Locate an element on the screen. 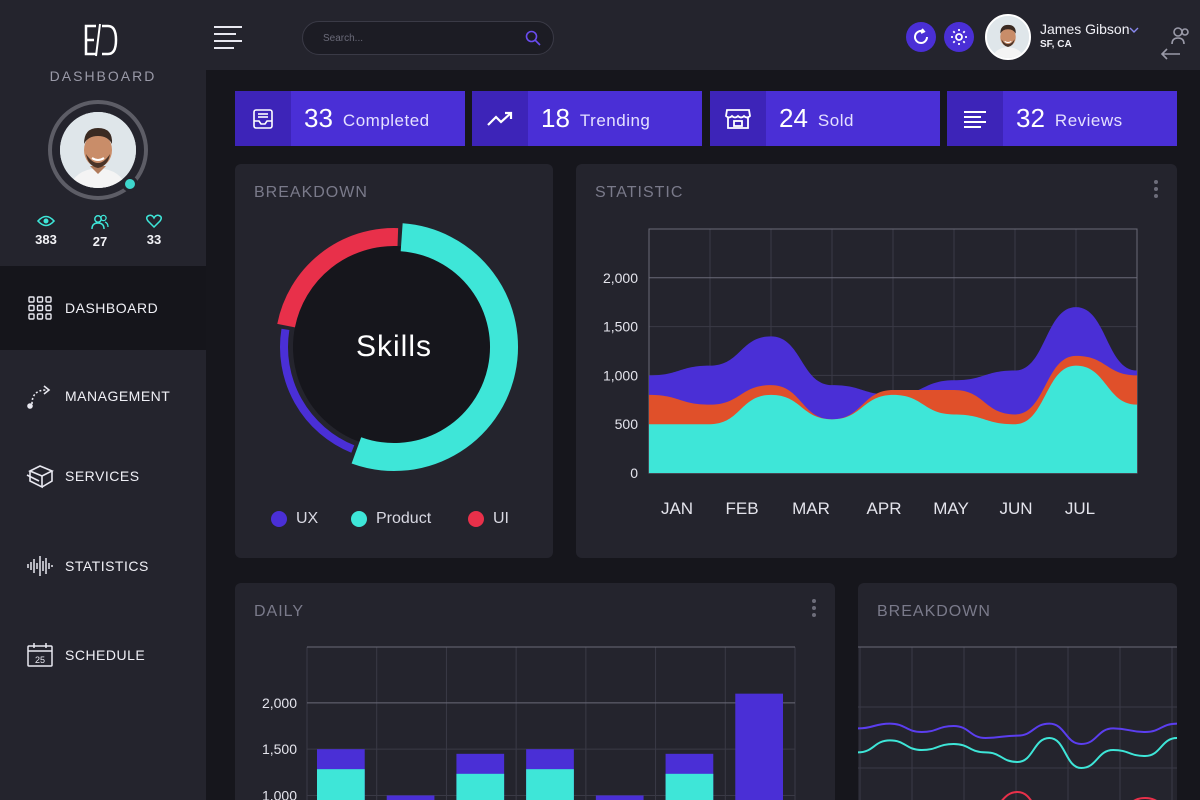 This screenshot has width=1200, height=800. x-tick-label: MAR is located at coordinates (811, 508).